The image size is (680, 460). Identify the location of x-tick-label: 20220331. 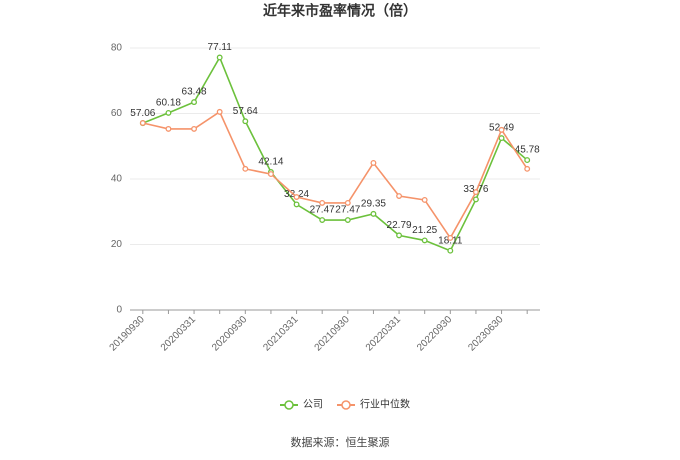
(384, 334).